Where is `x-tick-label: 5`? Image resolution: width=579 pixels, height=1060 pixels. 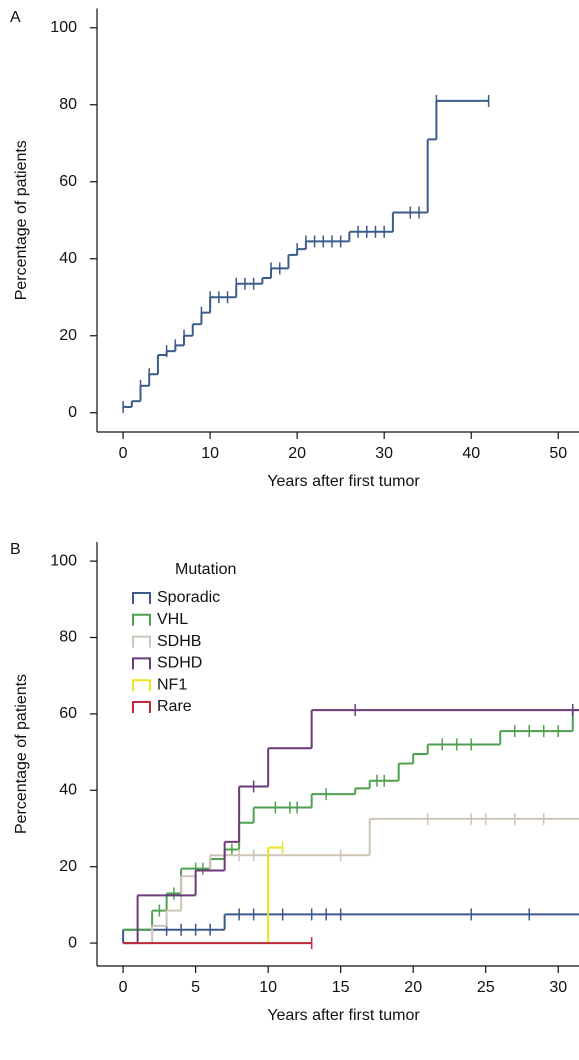 x-tick-label: 5 is located at coordinates (195, 987).